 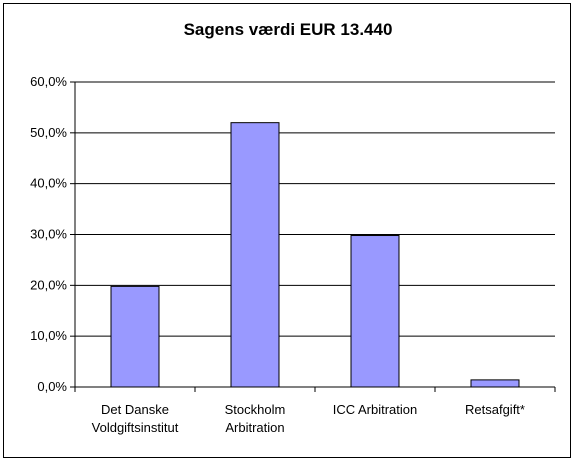 What do you see at coordinates (48, 234) in the screenshot?
I see `y-tick-label: 30,0%` at bounding box center [48, 234].